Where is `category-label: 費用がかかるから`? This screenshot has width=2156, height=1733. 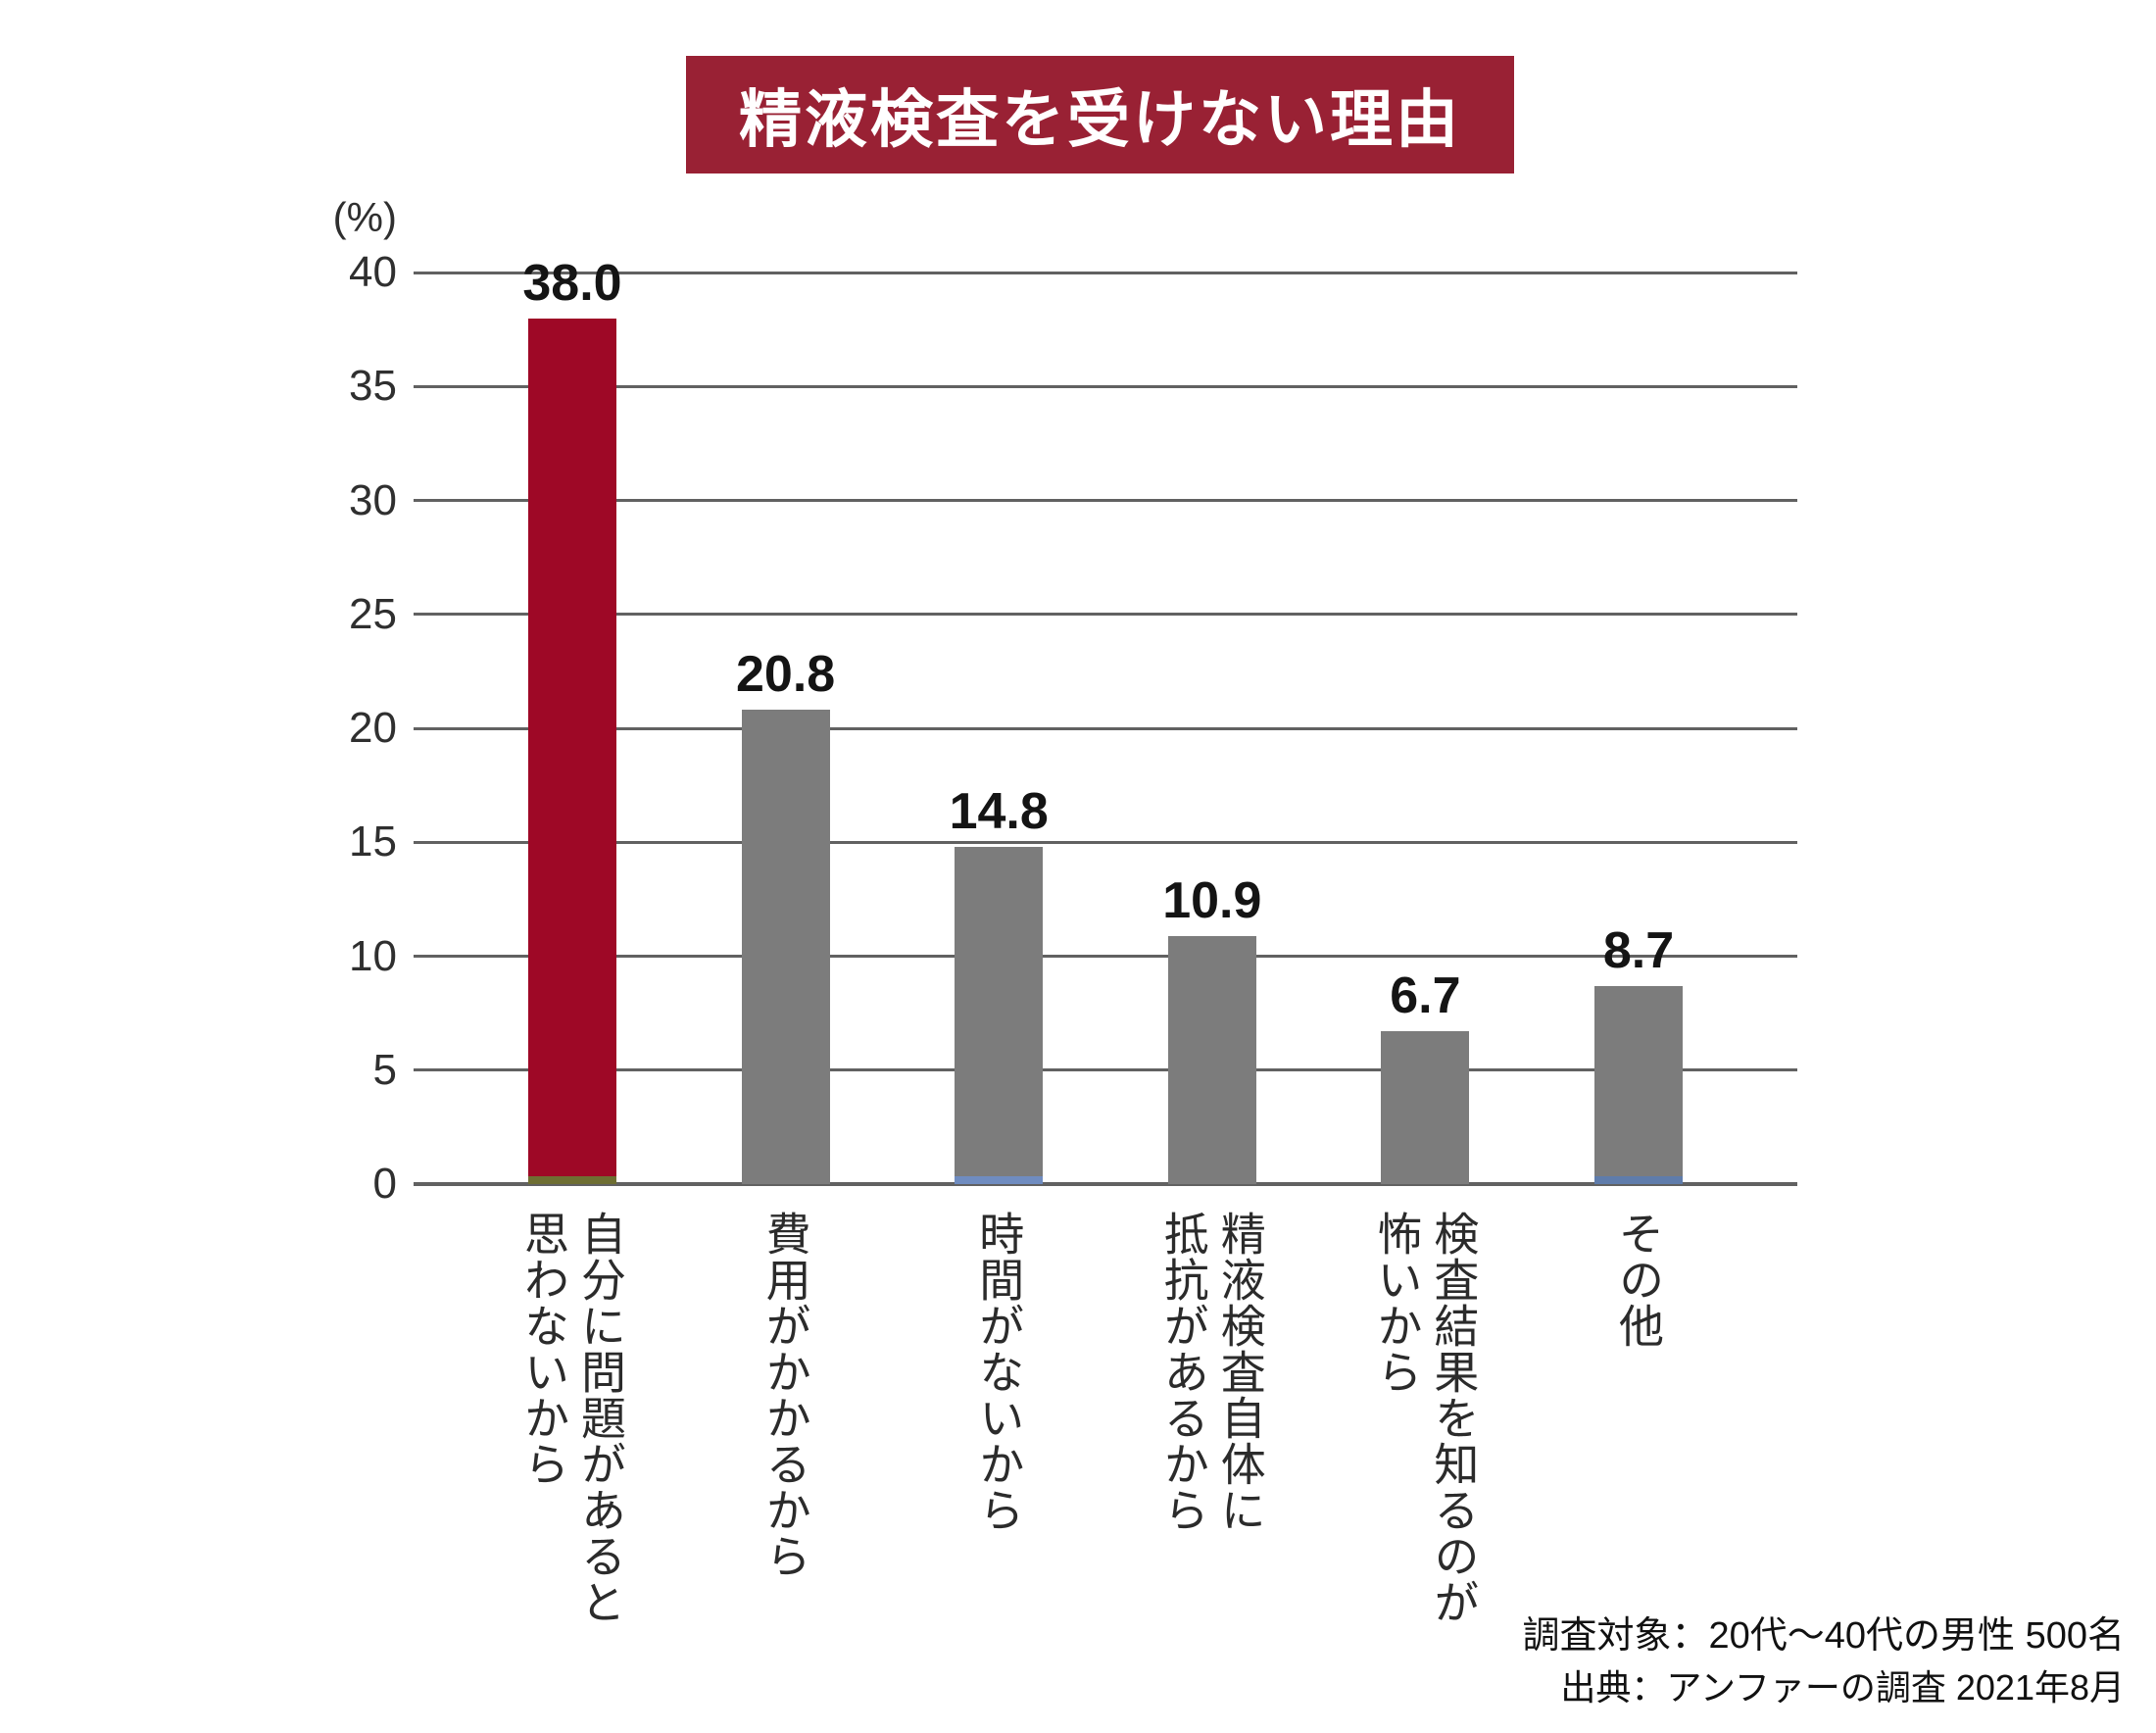
category-label: 費用がかかるから is located at coordinates (785, 1395).